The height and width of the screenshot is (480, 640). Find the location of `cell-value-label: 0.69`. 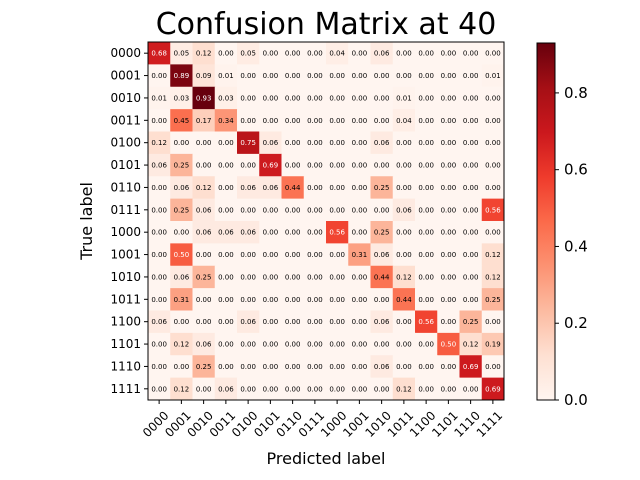

cell-value-label: 0.69 is located at coordinates (471, 367).